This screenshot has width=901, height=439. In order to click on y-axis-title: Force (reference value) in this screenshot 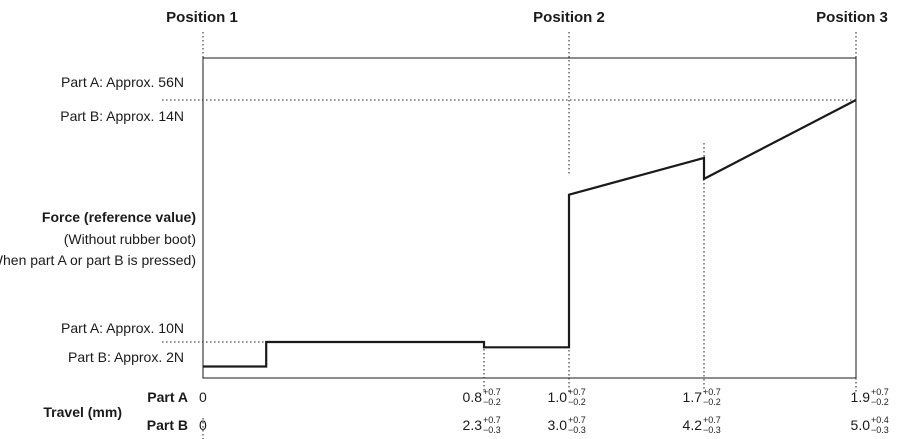, I will do `click(119, 217)`.